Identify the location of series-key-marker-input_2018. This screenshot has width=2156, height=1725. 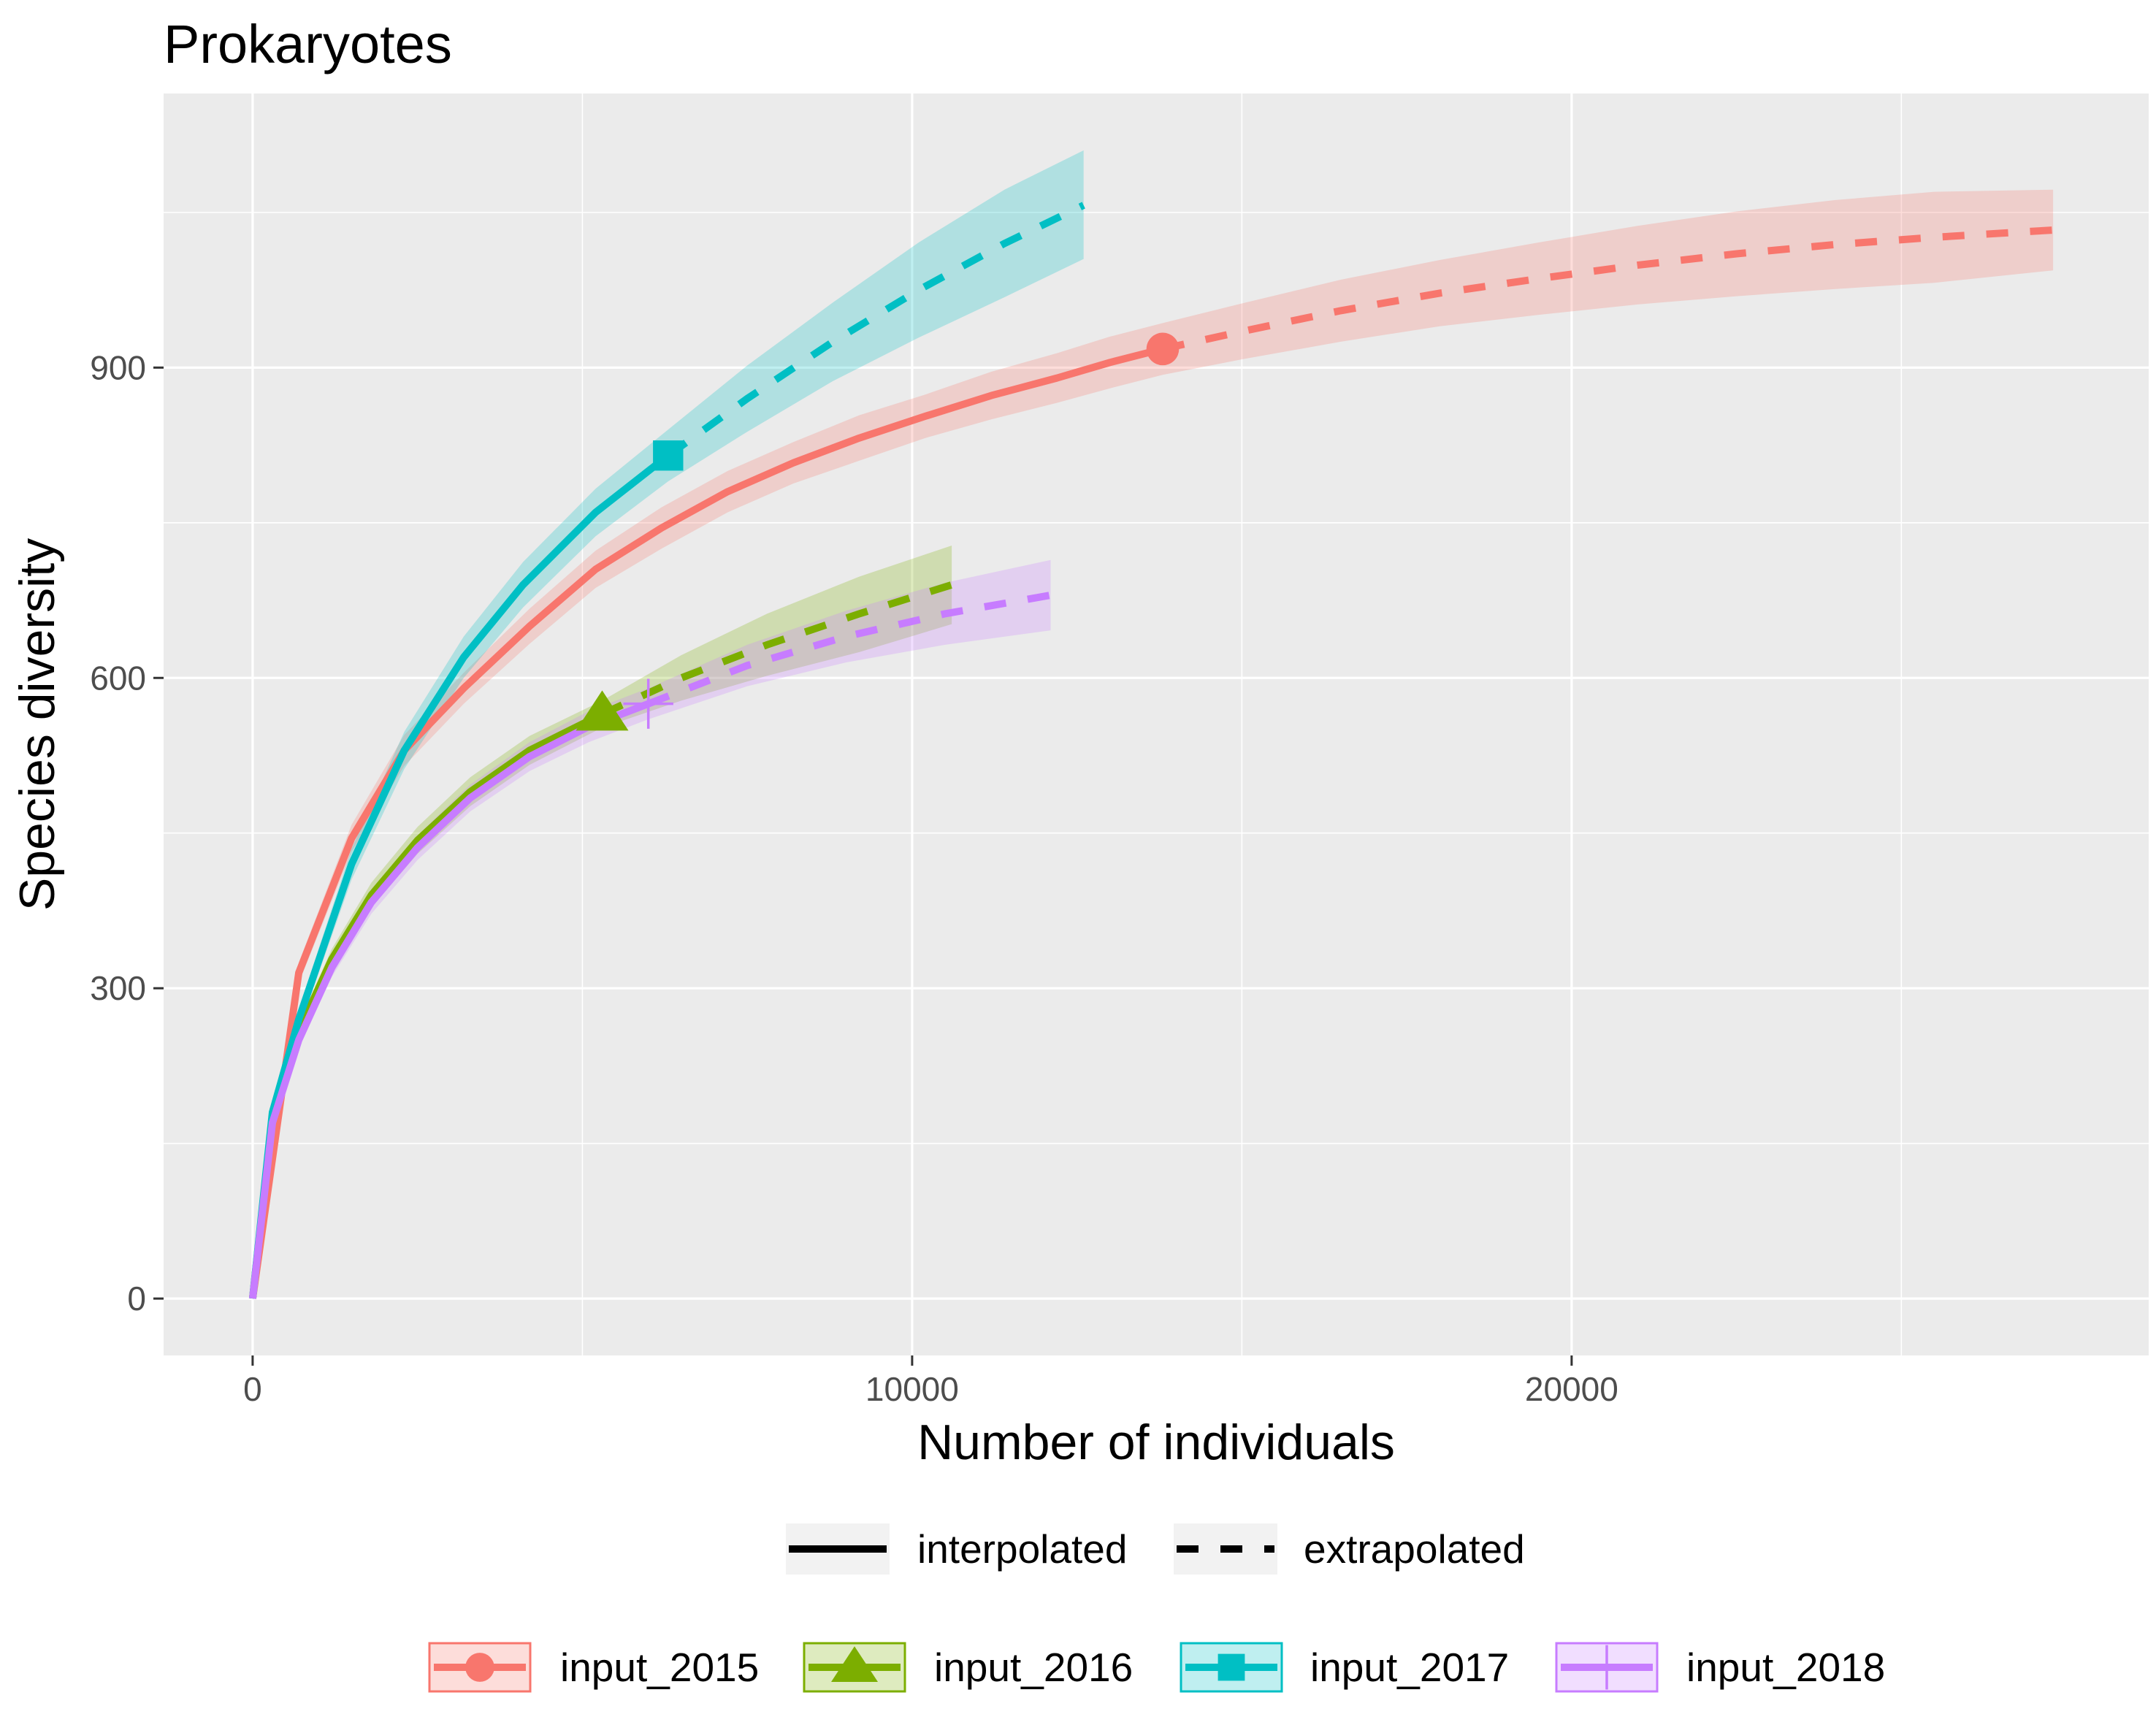
(1607, 1667).